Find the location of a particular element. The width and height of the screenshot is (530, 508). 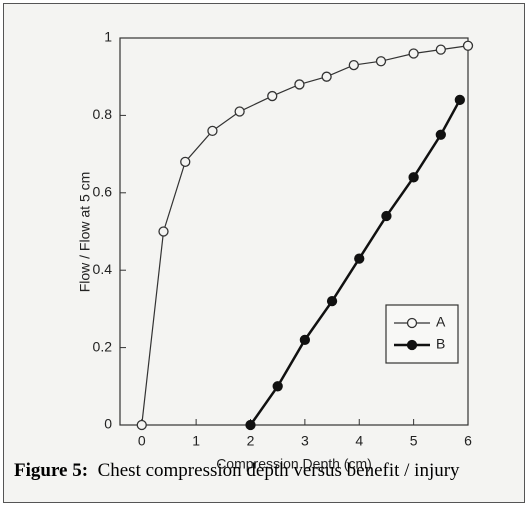

legend-label: B is located at coordinates (440, 344).